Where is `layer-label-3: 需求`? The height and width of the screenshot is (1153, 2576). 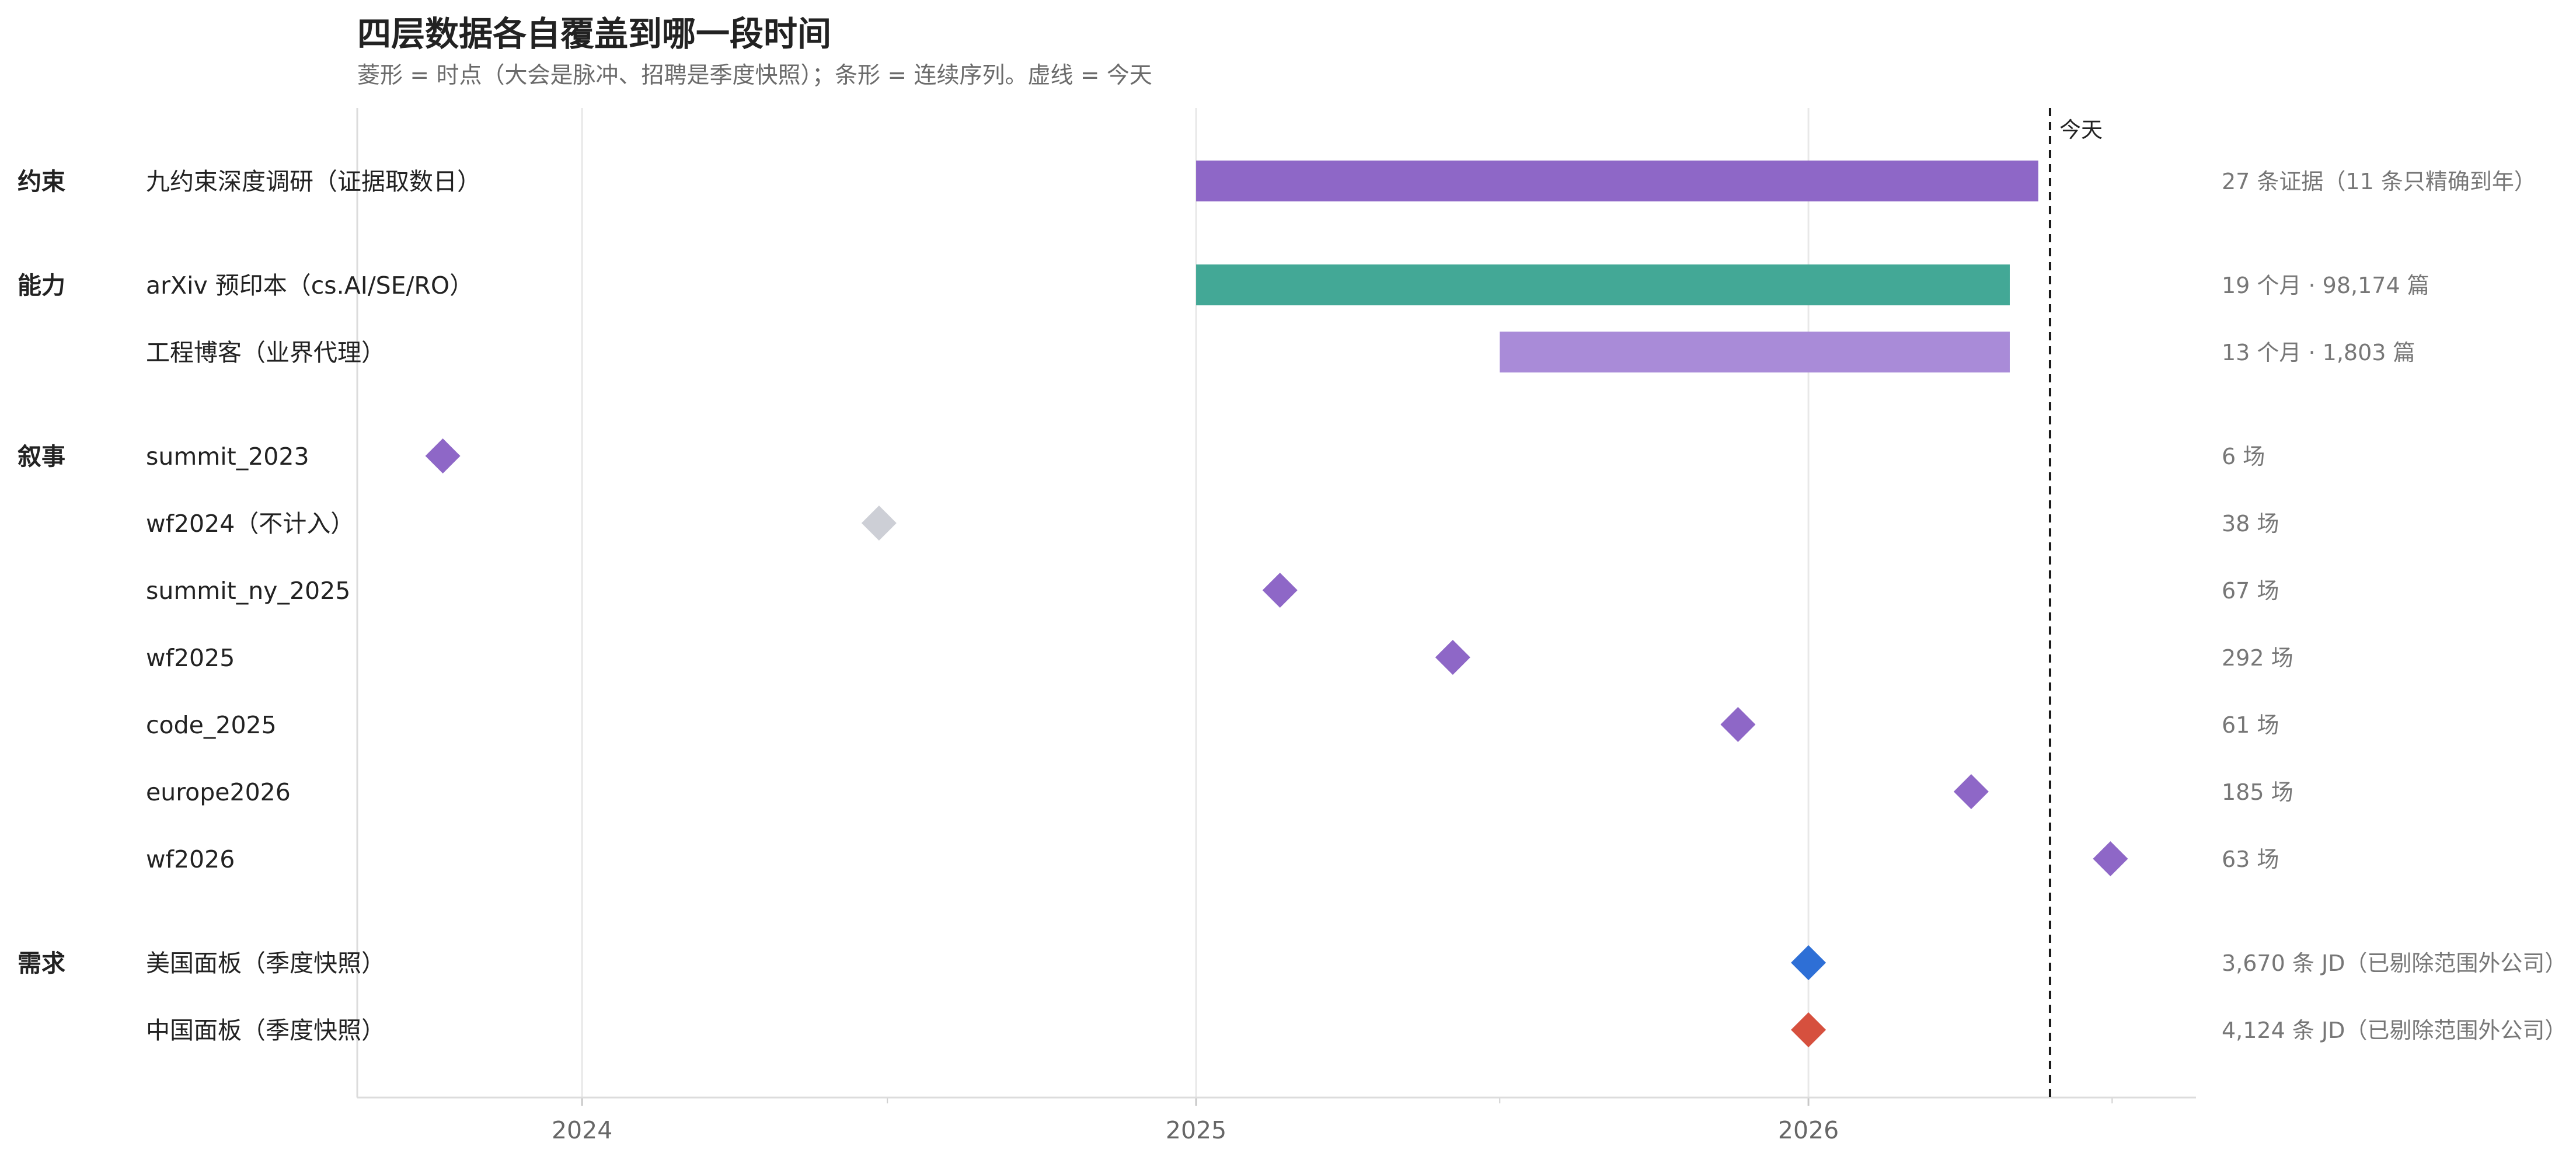 layer-label-3: 需求 is located at coordinates (41, 963).